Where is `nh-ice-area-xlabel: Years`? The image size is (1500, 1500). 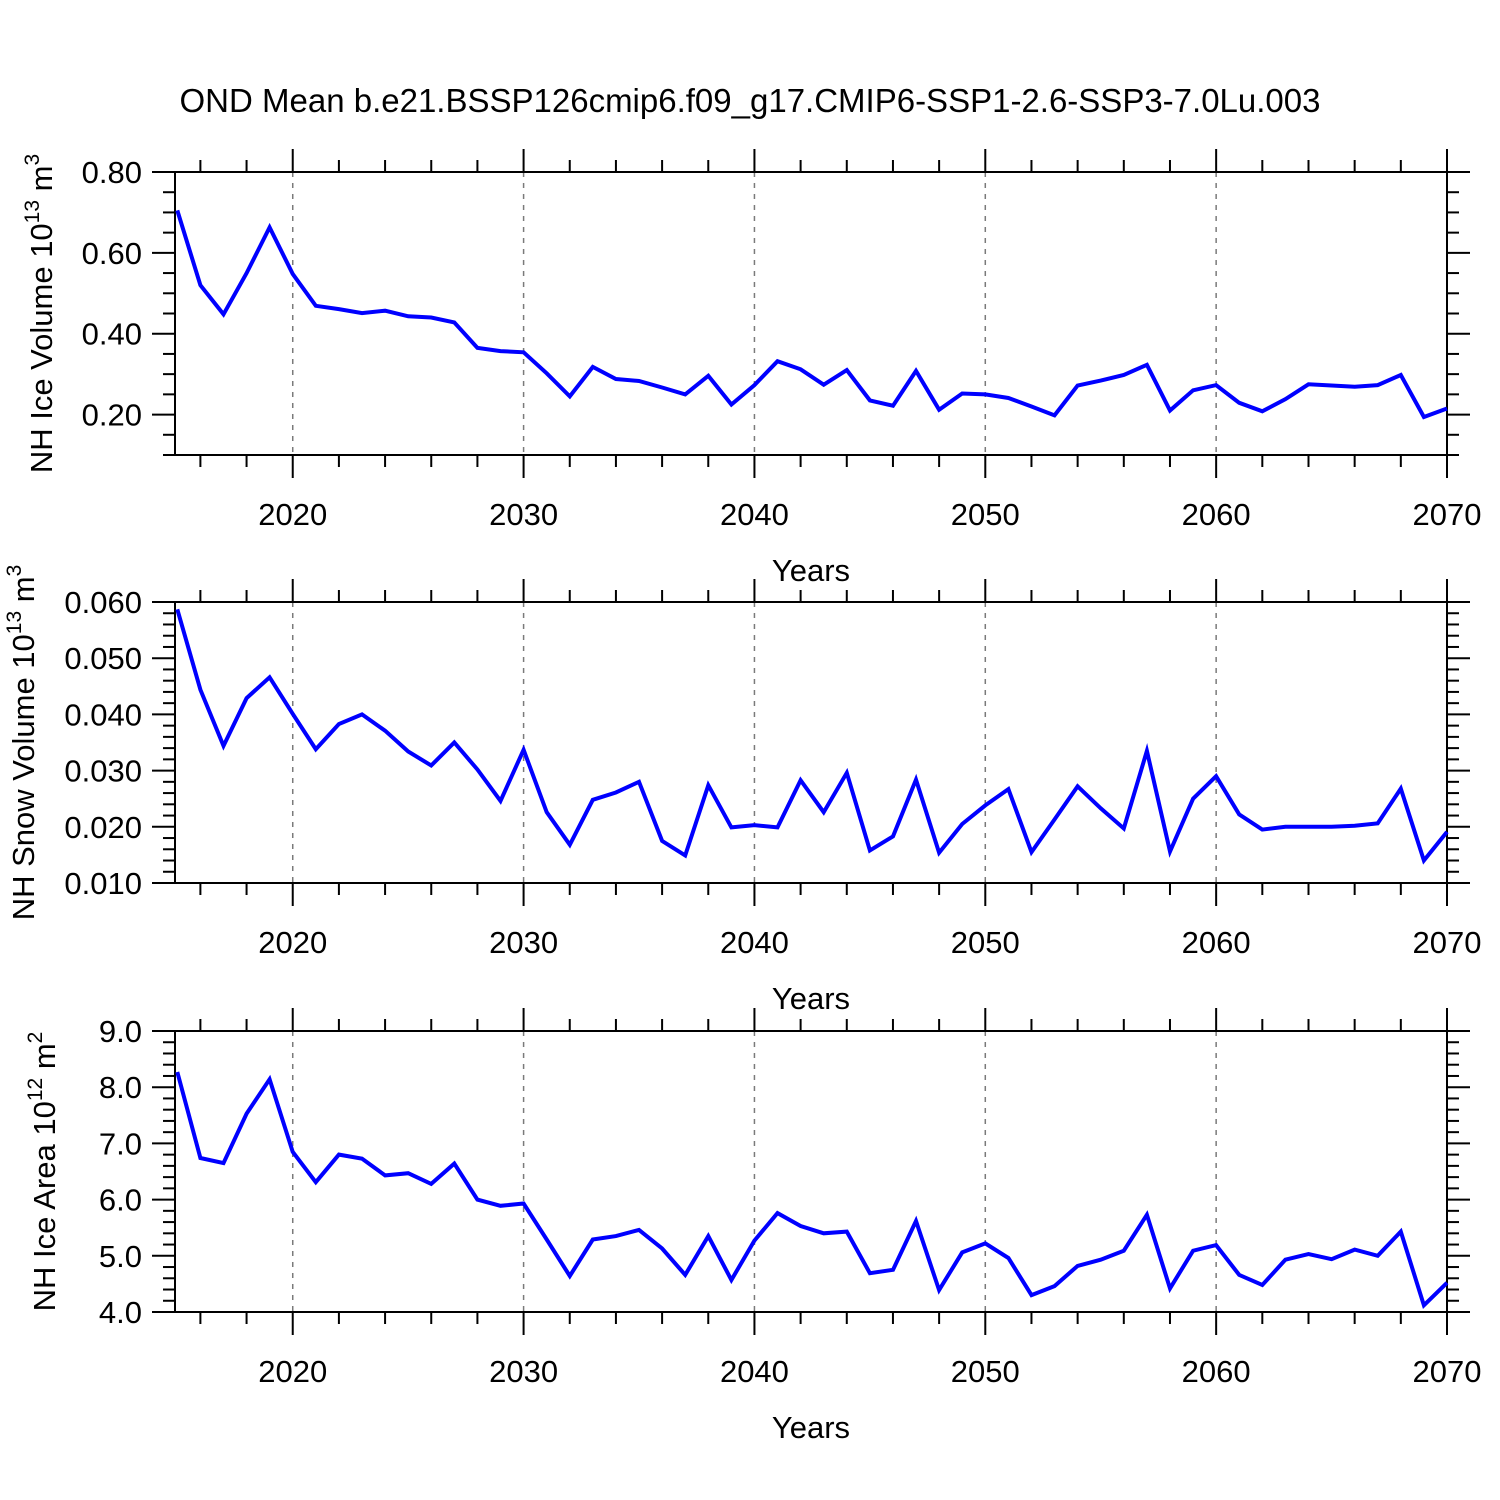 nh-ice-area-xlabel: Years is located at coordinates (811, 1427).